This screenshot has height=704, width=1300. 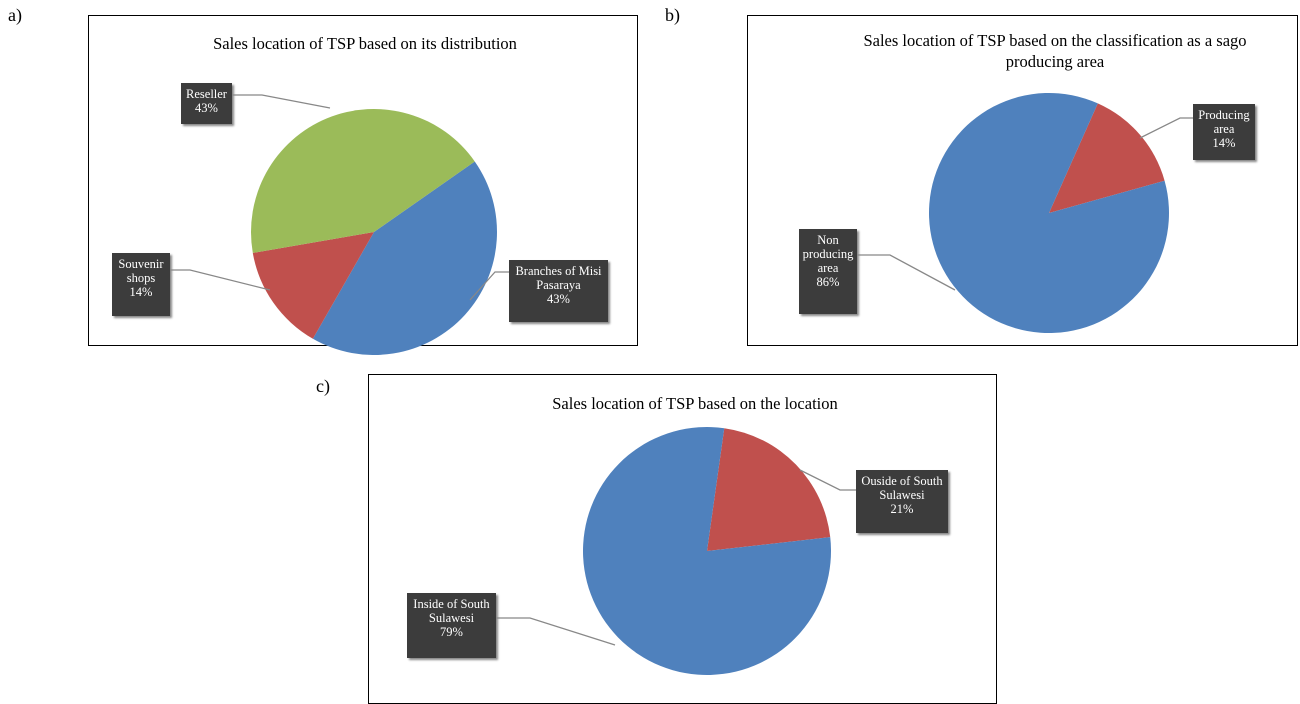 I want to click on data-label: Producing area 14%, so click(x=1224, y=132).